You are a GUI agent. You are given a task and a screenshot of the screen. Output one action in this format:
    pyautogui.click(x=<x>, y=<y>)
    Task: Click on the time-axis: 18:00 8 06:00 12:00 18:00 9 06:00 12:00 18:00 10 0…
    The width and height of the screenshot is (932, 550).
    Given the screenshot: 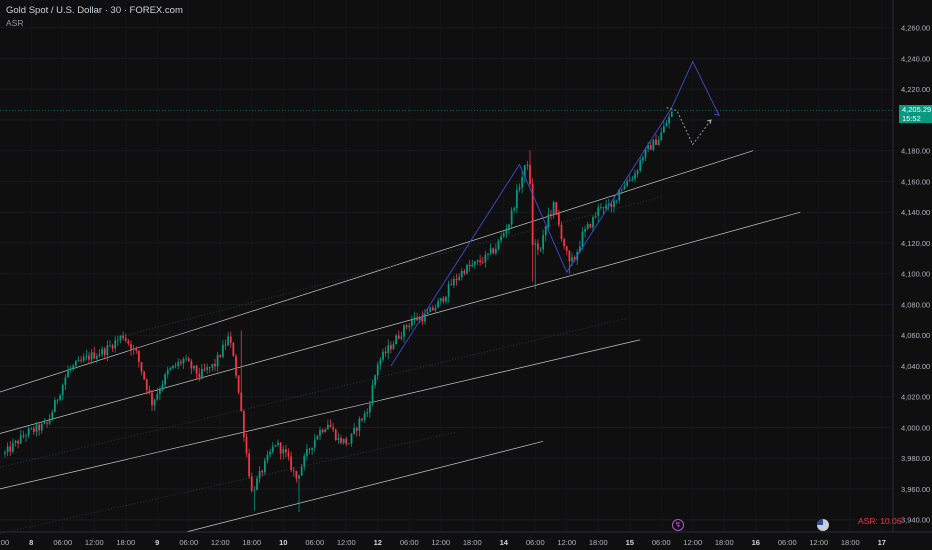 What is the action you would take?
    pyautogui.click(x=443, y=542)
    